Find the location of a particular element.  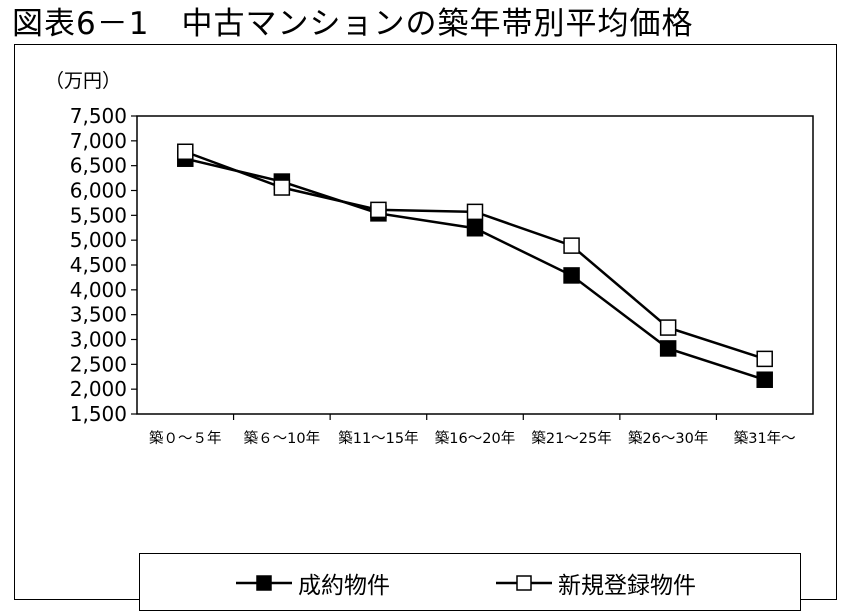

legend-swatch-filled-square is located at coordinates (264, 583).